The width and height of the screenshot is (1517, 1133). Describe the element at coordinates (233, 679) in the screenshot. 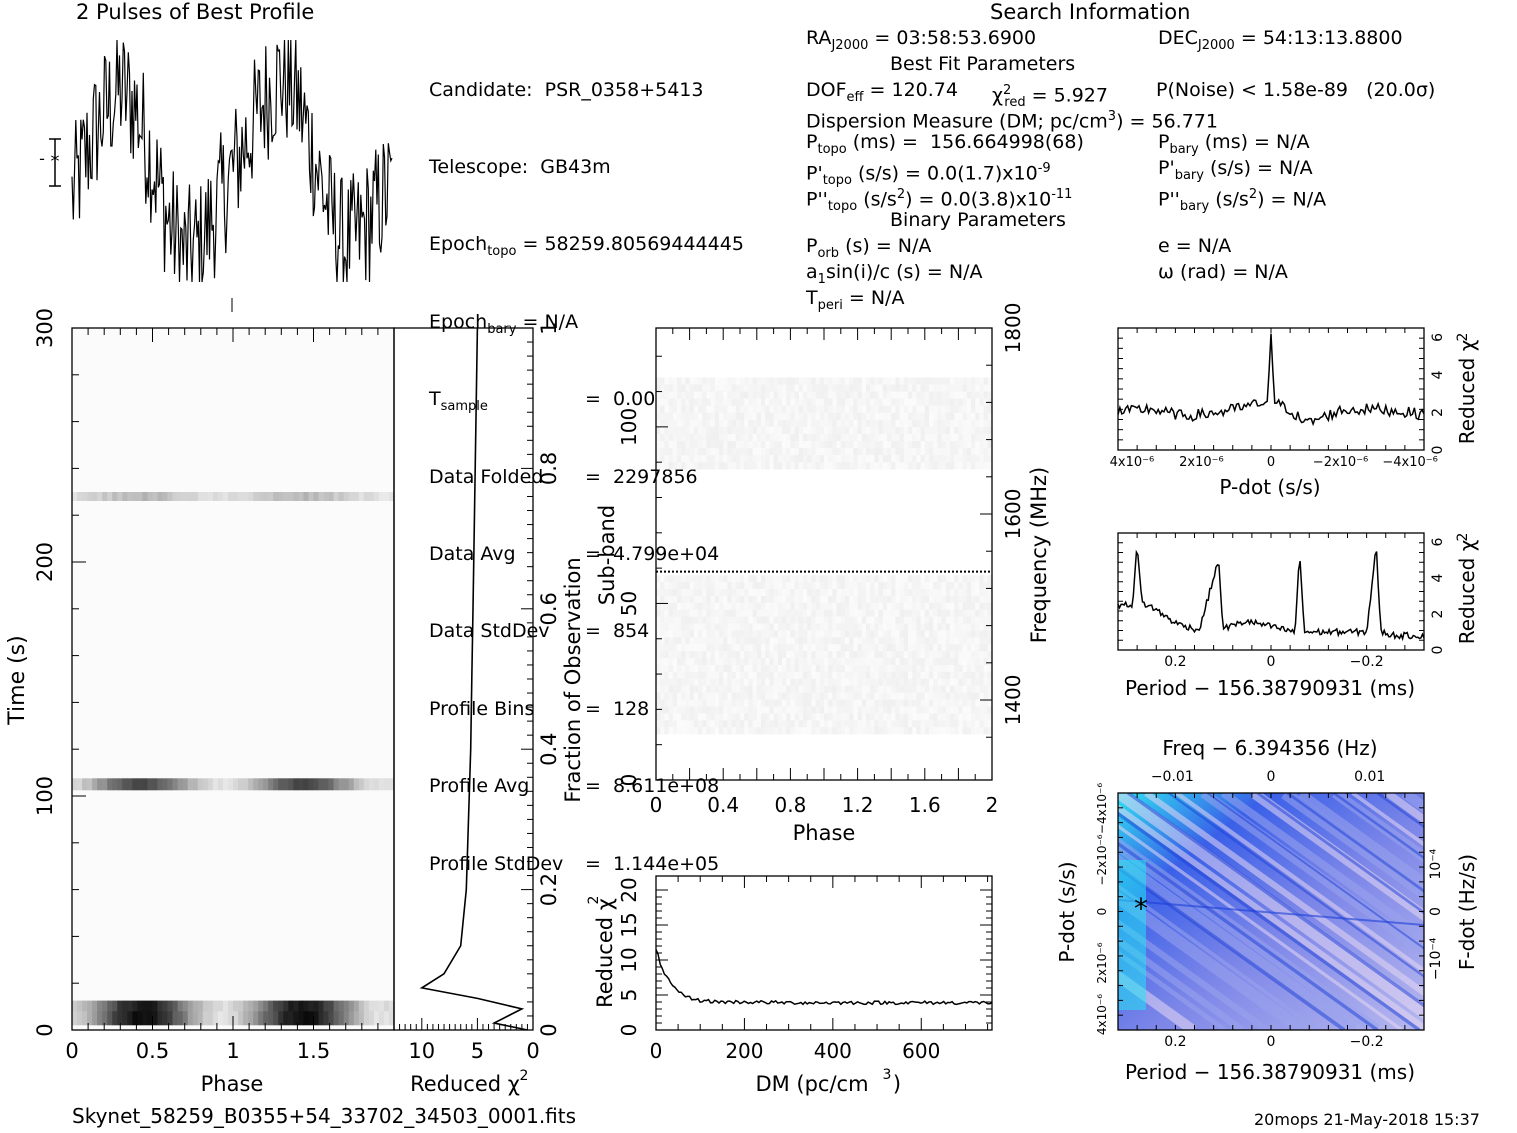

I see `heatmap-background` at that location.